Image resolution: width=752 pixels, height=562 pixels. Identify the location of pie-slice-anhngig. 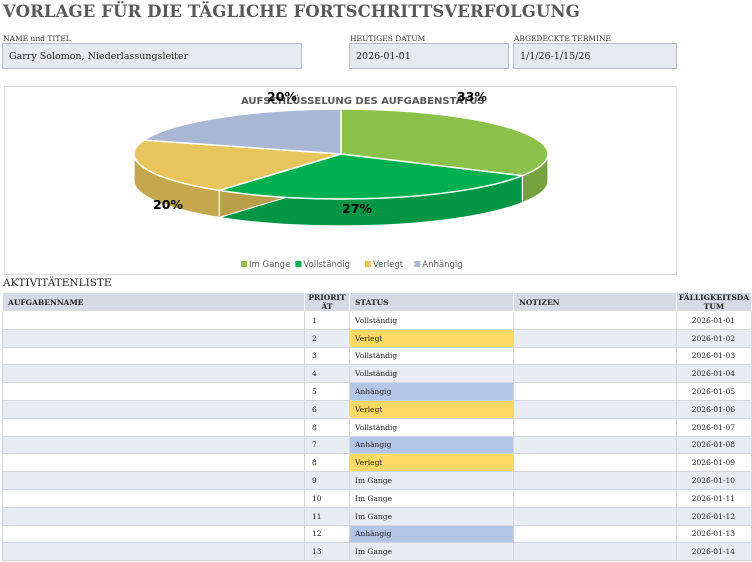
(241, 131).